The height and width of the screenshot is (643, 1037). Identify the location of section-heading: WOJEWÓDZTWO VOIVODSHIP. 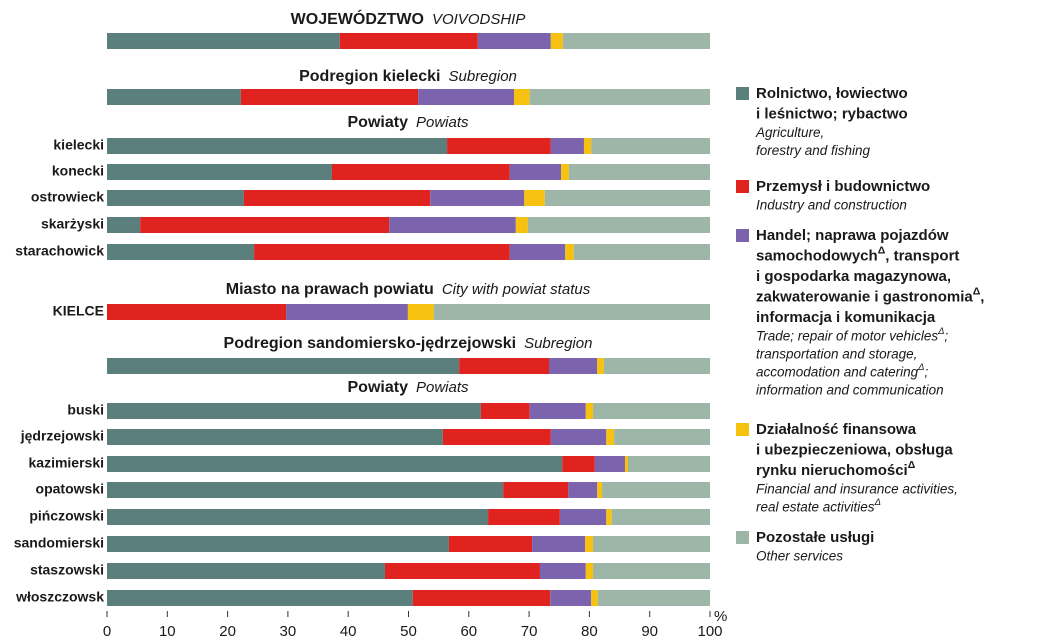
(408, 18).